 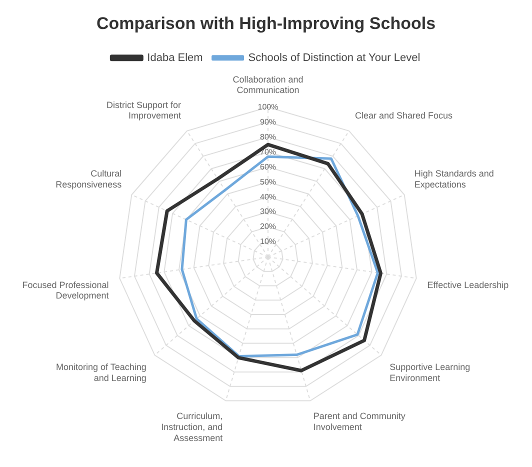 What do you see at coordinates (268, 241) in the screenshot?
I see `y-tick-label: 10%` at bounding box center [268, 241].